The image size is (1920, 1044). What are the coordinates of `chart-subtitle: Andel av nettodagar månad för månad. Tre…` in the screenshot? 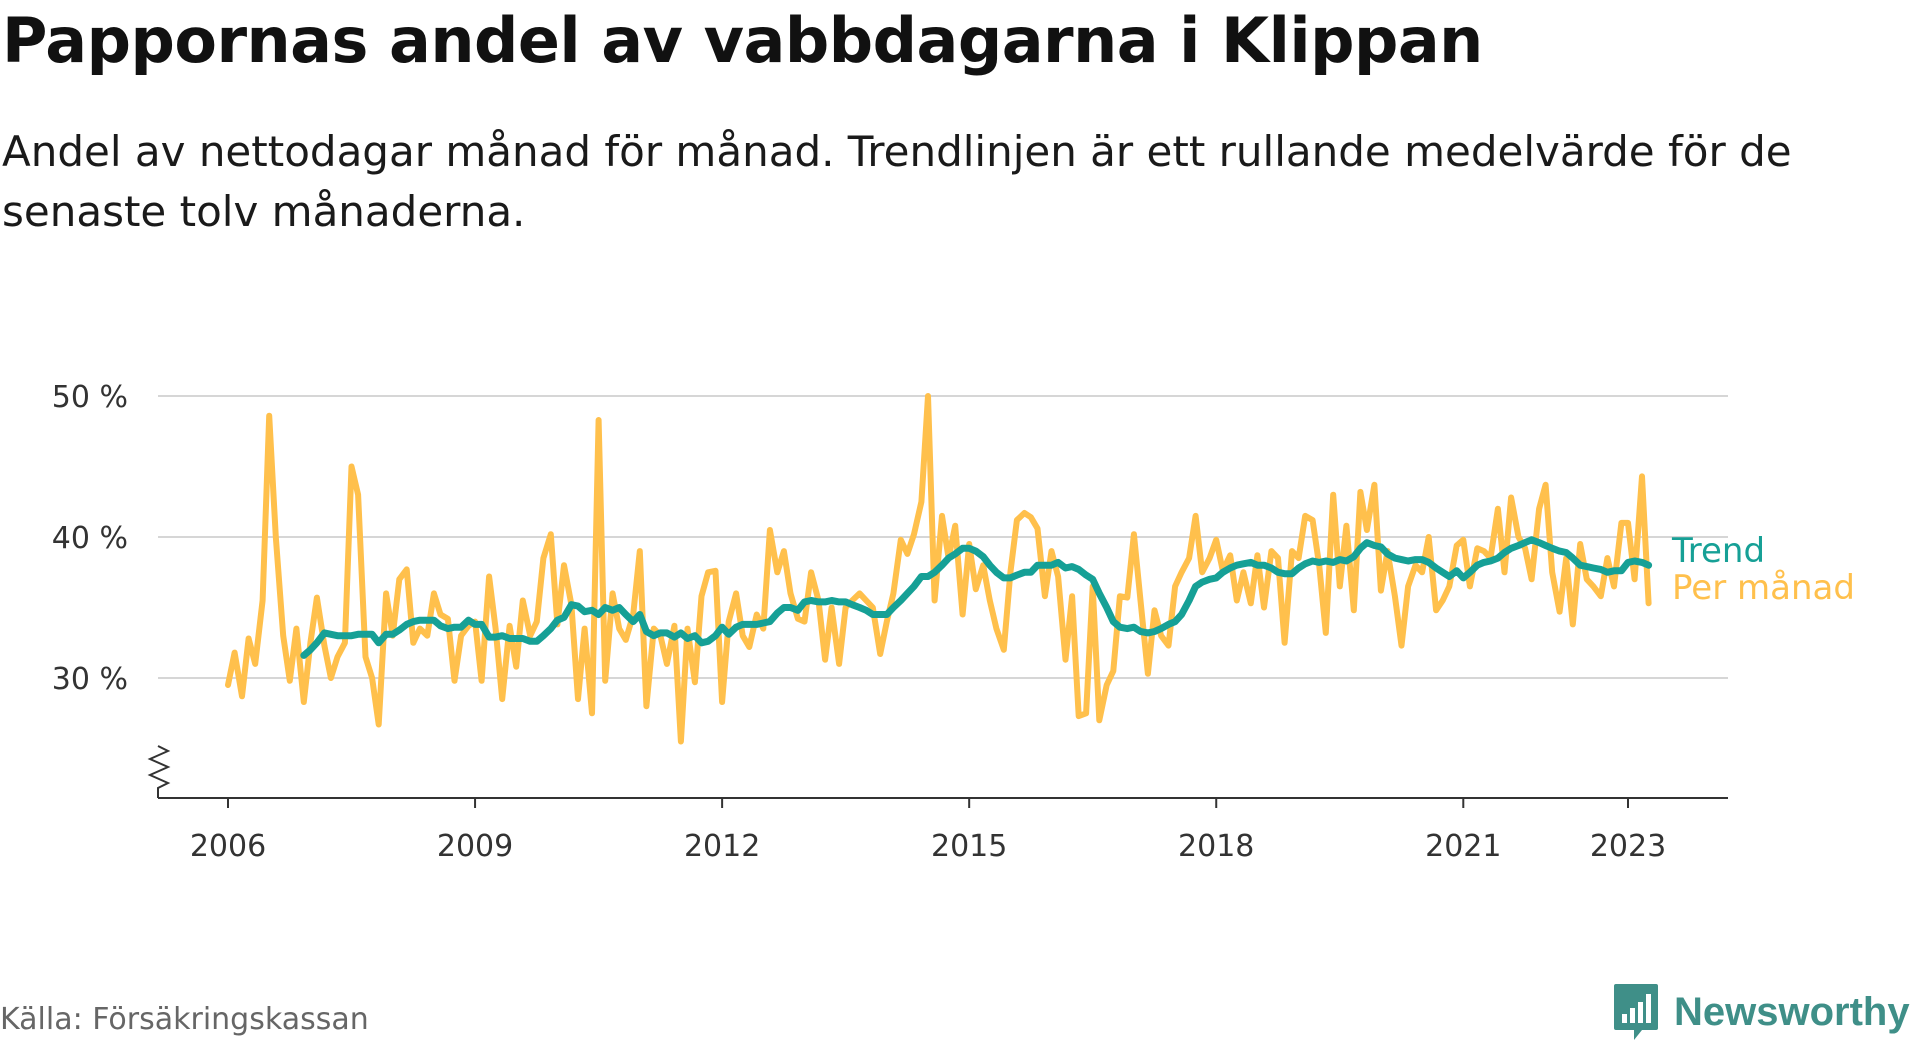 It's located at (897, 181).